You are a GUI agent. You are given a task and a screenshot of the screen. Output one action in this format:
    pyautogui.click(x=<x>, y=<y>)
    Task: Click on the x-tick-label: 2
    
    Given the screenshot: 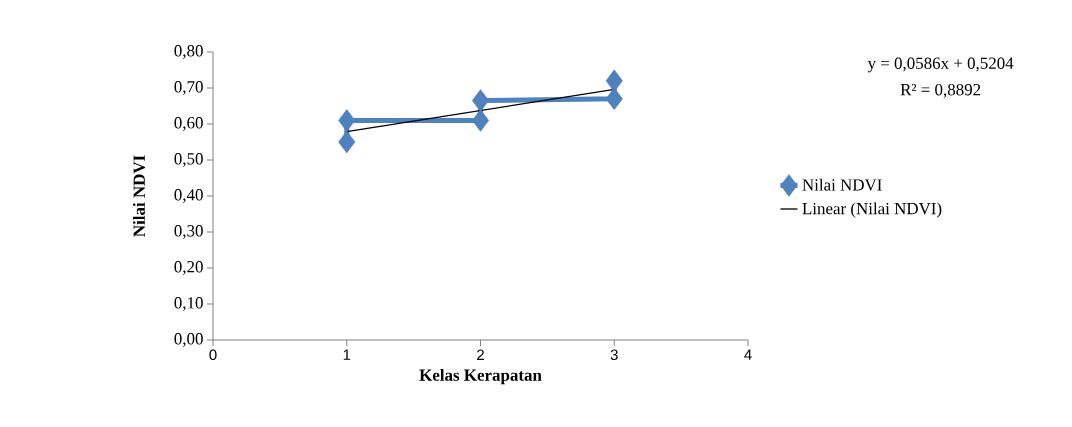 What is the action you would take?
    pyautogui.click(x=480, y=354)
    